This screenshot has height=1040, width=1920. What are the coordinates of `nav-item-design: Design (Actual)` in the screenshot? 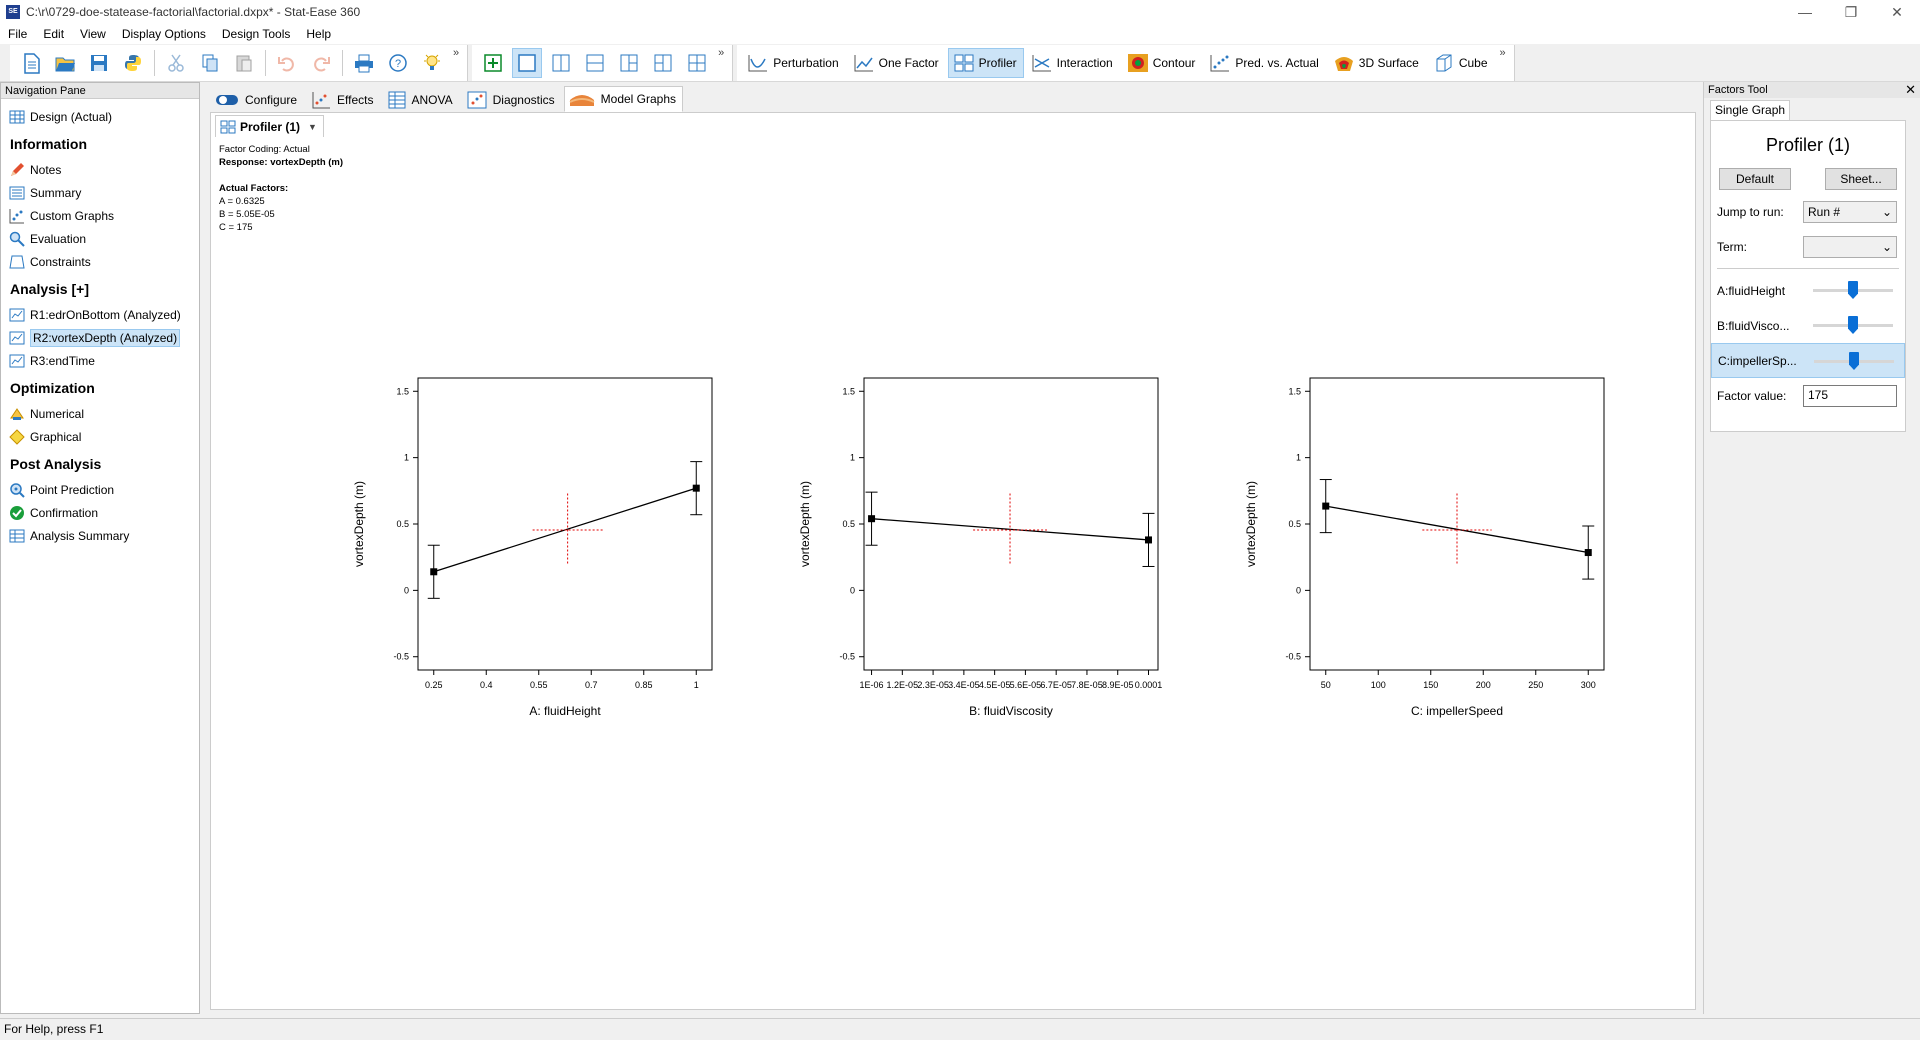 It's located at (100, 116).